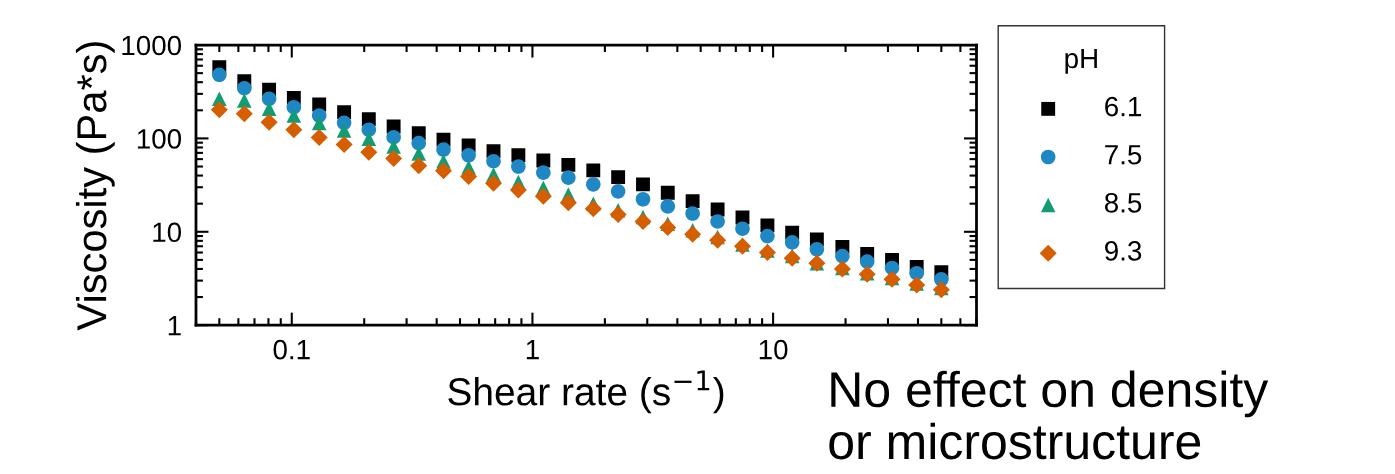 This screenshot has height=474, width=1395. Describe the element at coordinates (586, 392) in the screenshot. I see `x-axis-title: Shear rate (s$^{−1}$)` at that location.